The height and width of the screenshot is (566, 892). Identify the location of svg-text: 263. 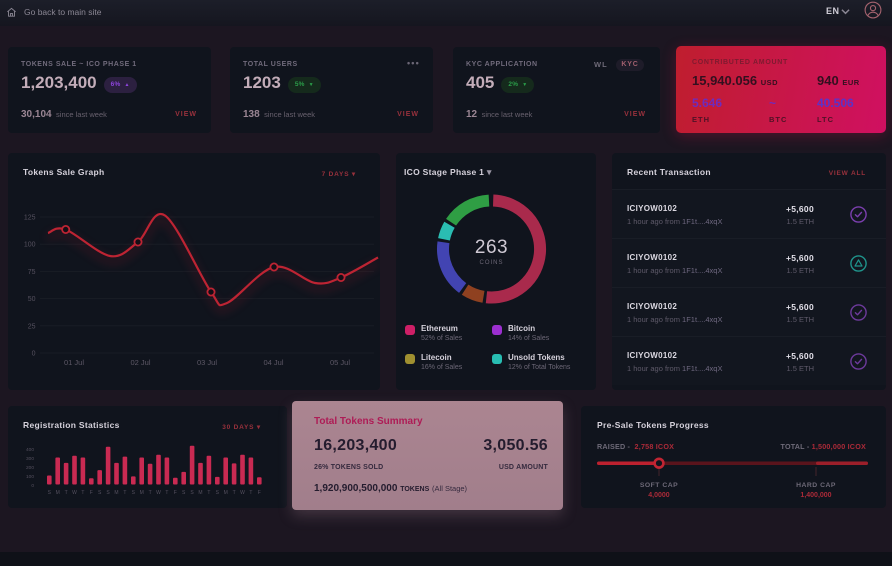
(491, 247).